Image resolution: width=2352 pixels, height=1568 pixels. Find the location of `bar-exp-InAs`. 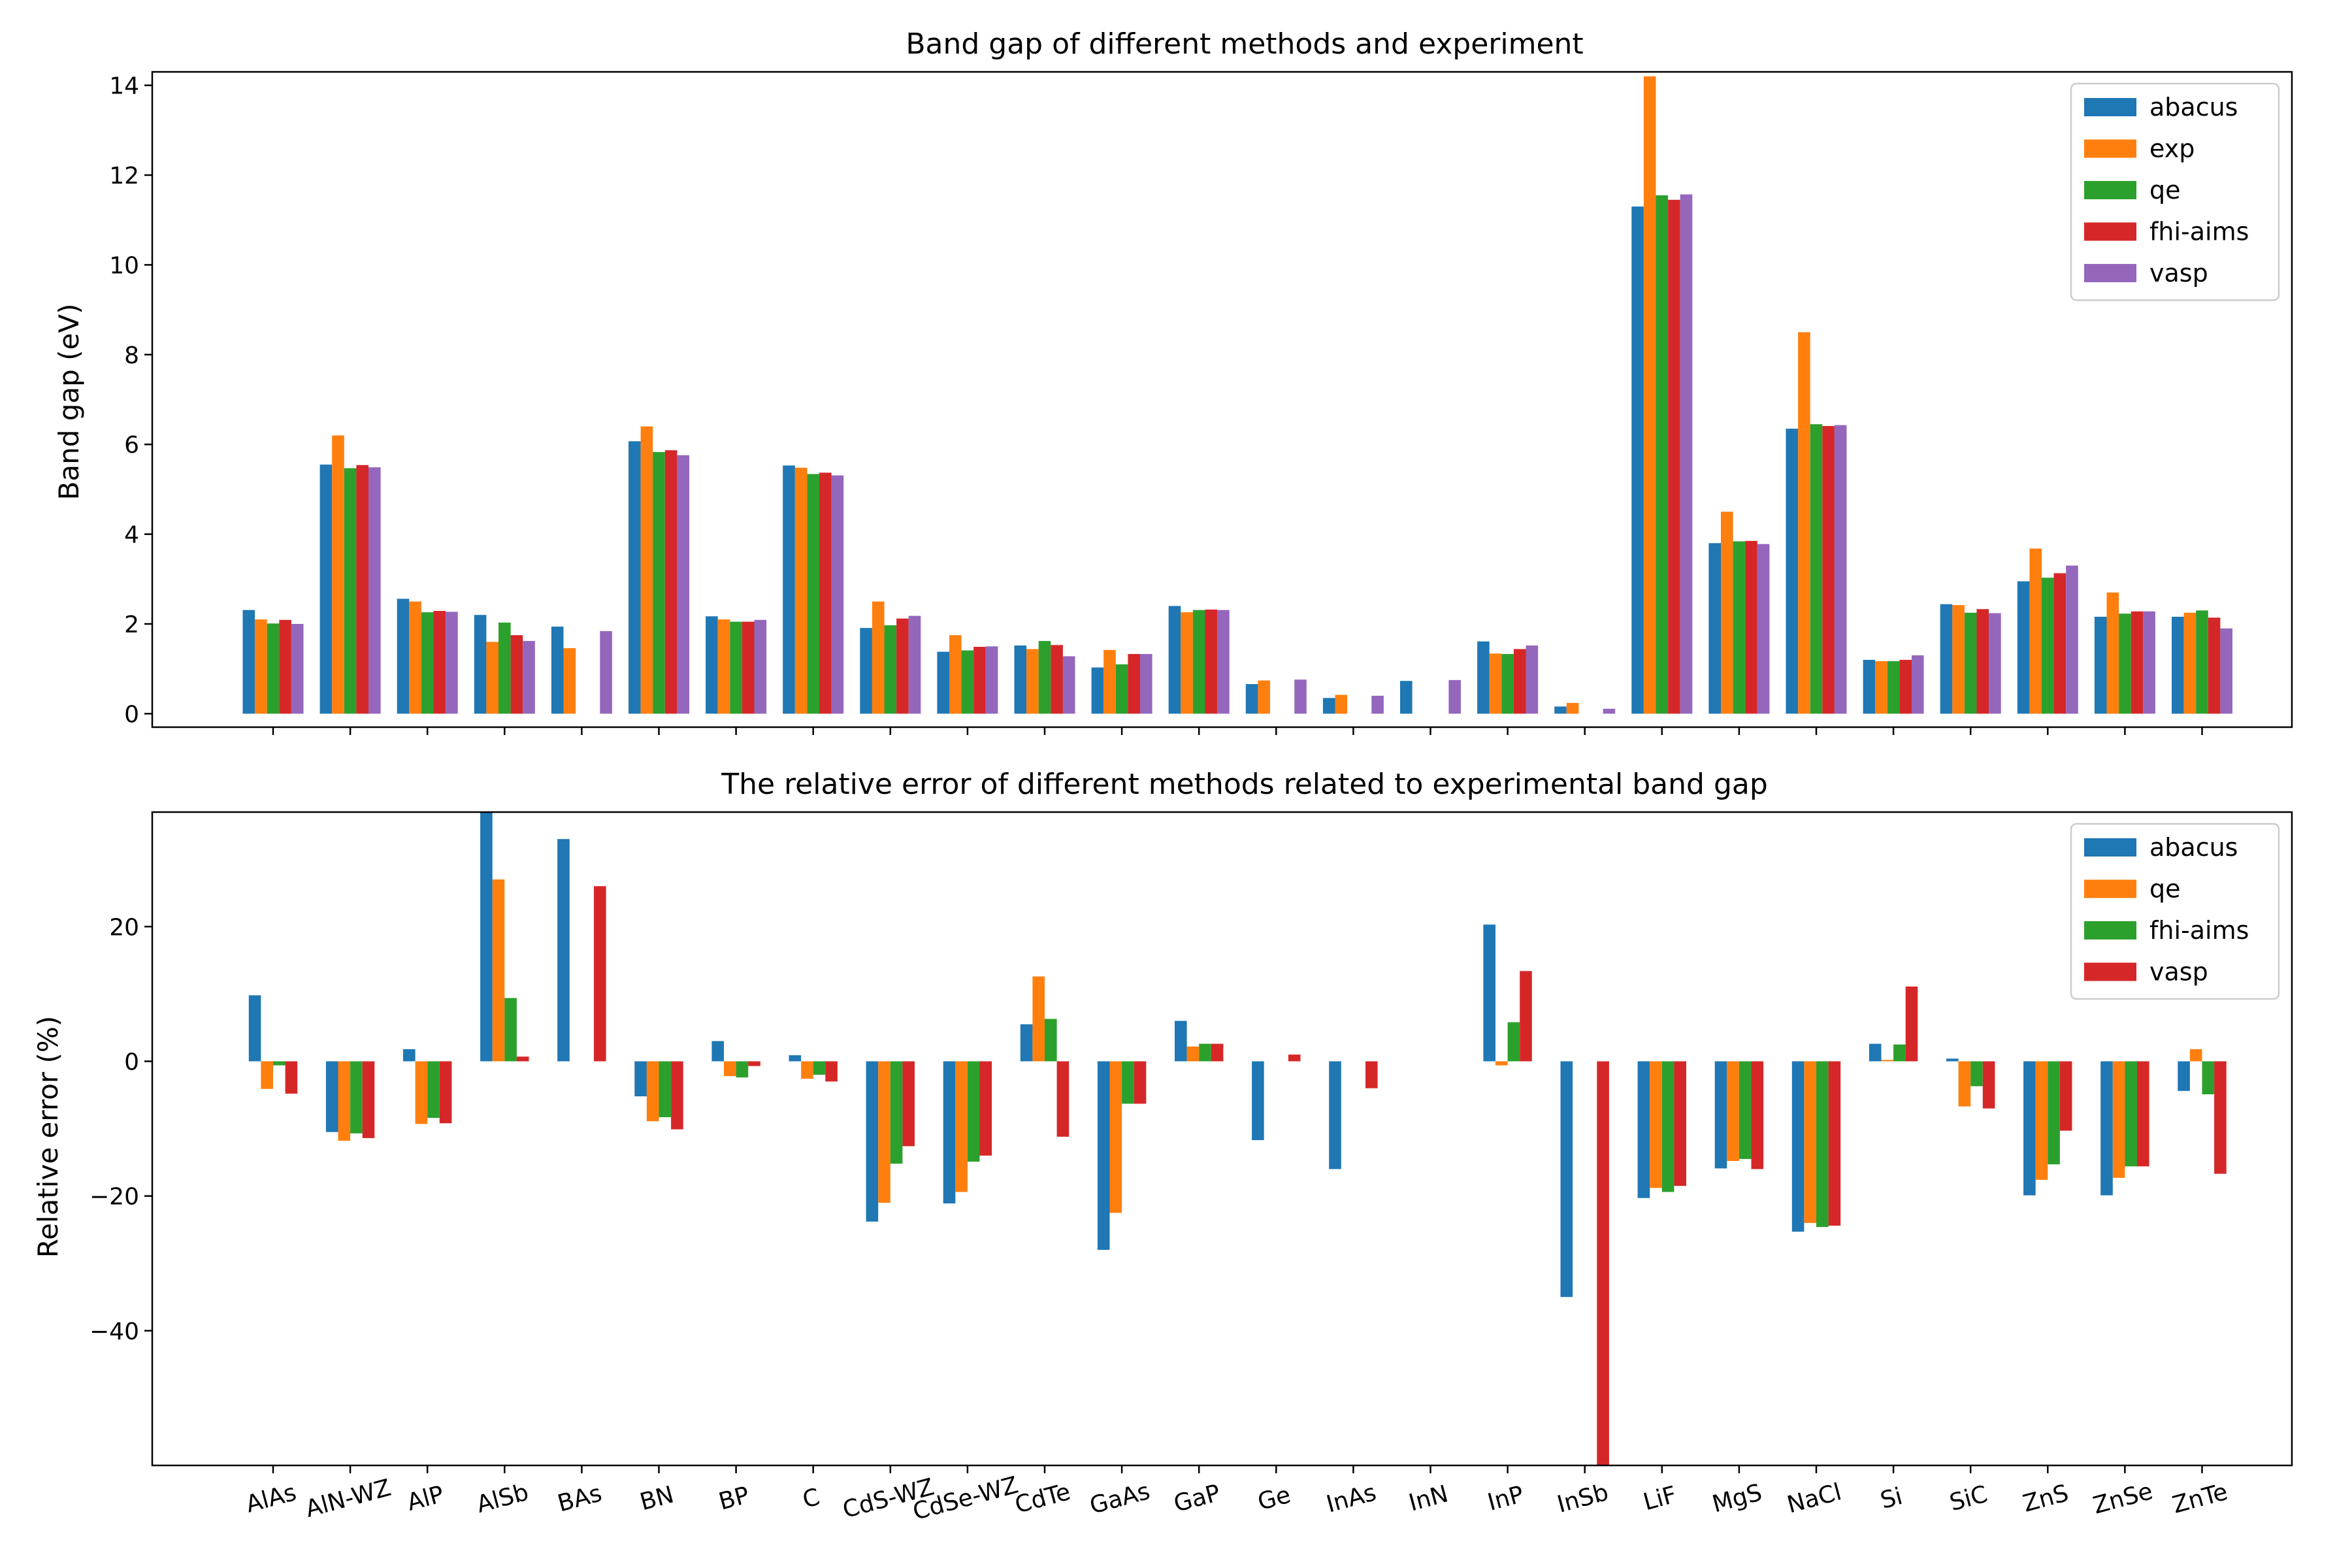

bar-exp-InAs is located at coordinates (1341, 704).